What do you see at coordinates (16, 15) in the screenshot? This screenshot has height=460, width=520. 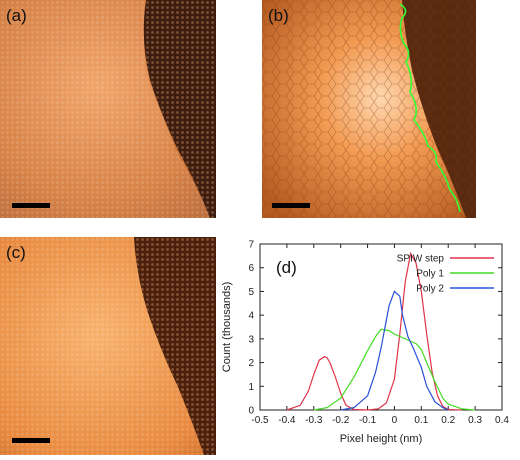 I see `panel-label-a: (a)` at bounding box center [16, 15].